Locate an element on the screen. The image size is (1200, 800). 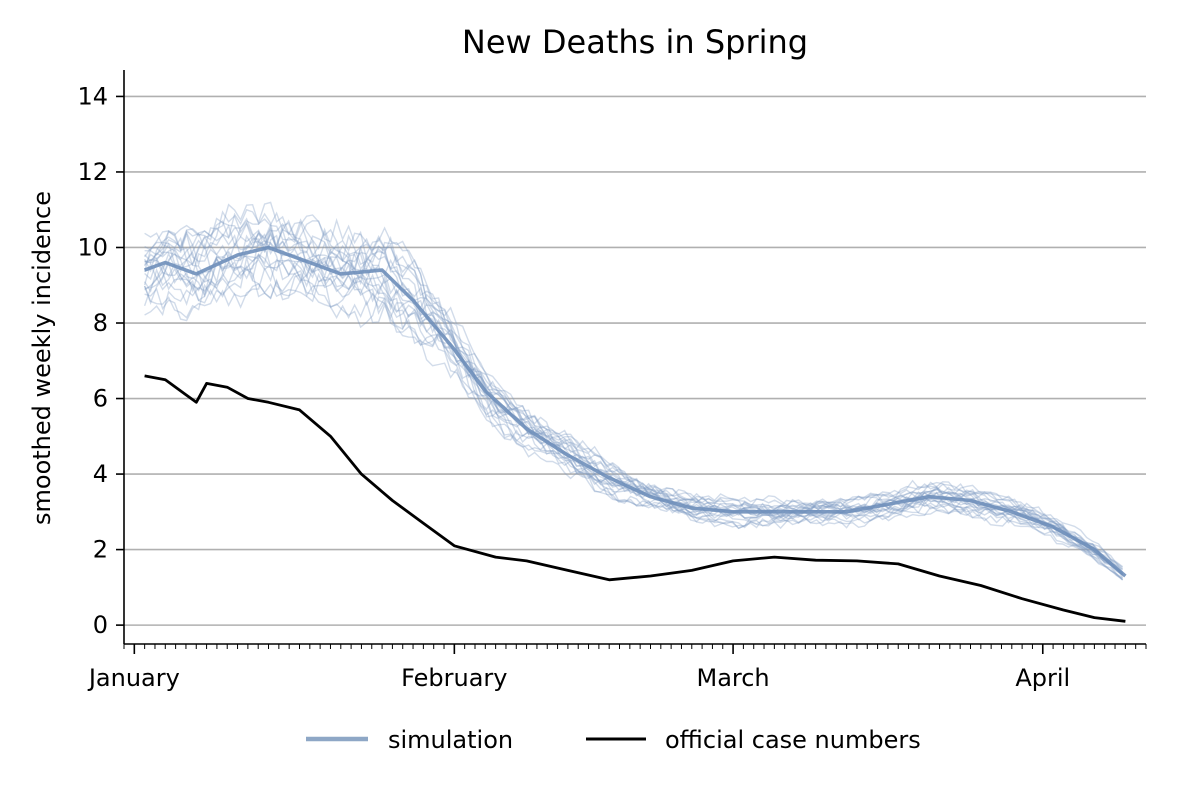
y-axis: 0 2 4 6 8 10 12 14 is located at coordinates (100, 360).